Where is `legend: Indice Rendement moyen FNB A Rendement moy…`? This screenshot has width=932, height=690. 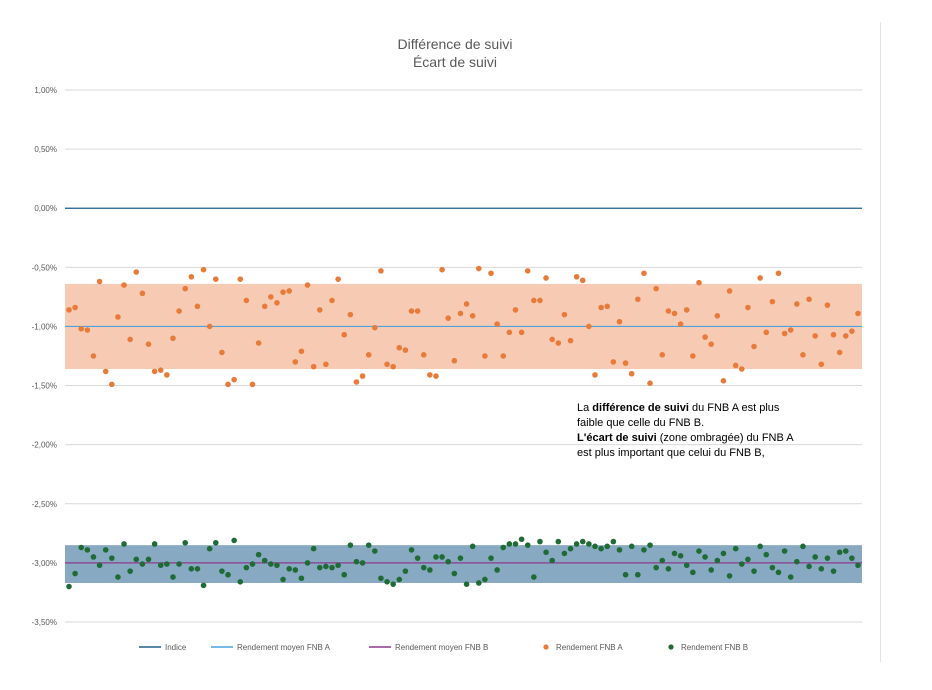
legend: Indice Rendement moyen FNB A Rendement moy… is located at coordinates (443, 647).